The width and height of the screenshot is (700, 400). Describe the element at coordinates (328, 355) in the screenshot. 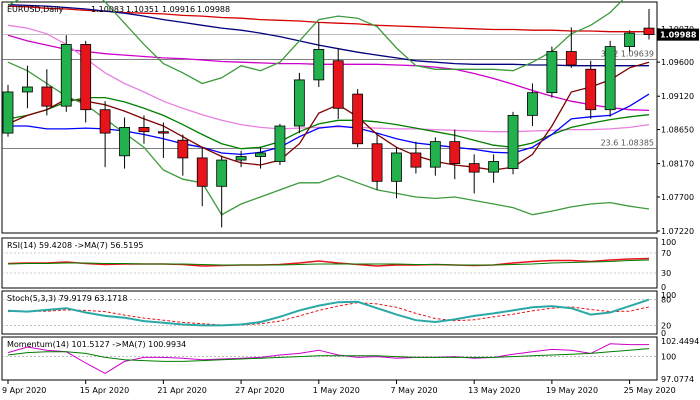

I see `momentum-ma-line` at that location.